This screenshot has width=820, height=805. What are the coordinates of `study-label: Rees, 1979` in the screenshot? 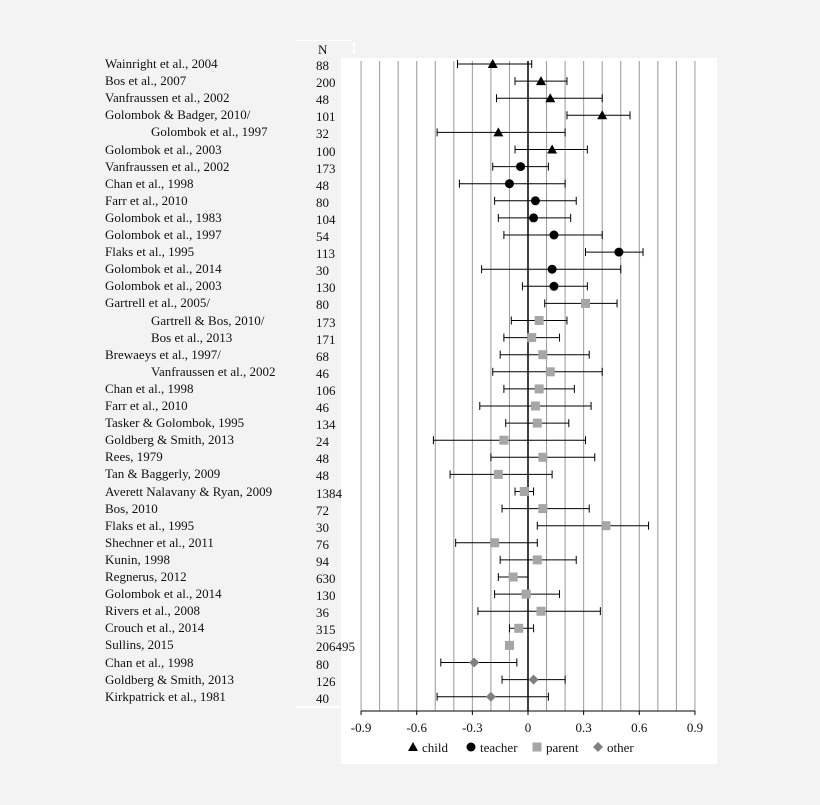 It's located at (134, 457).